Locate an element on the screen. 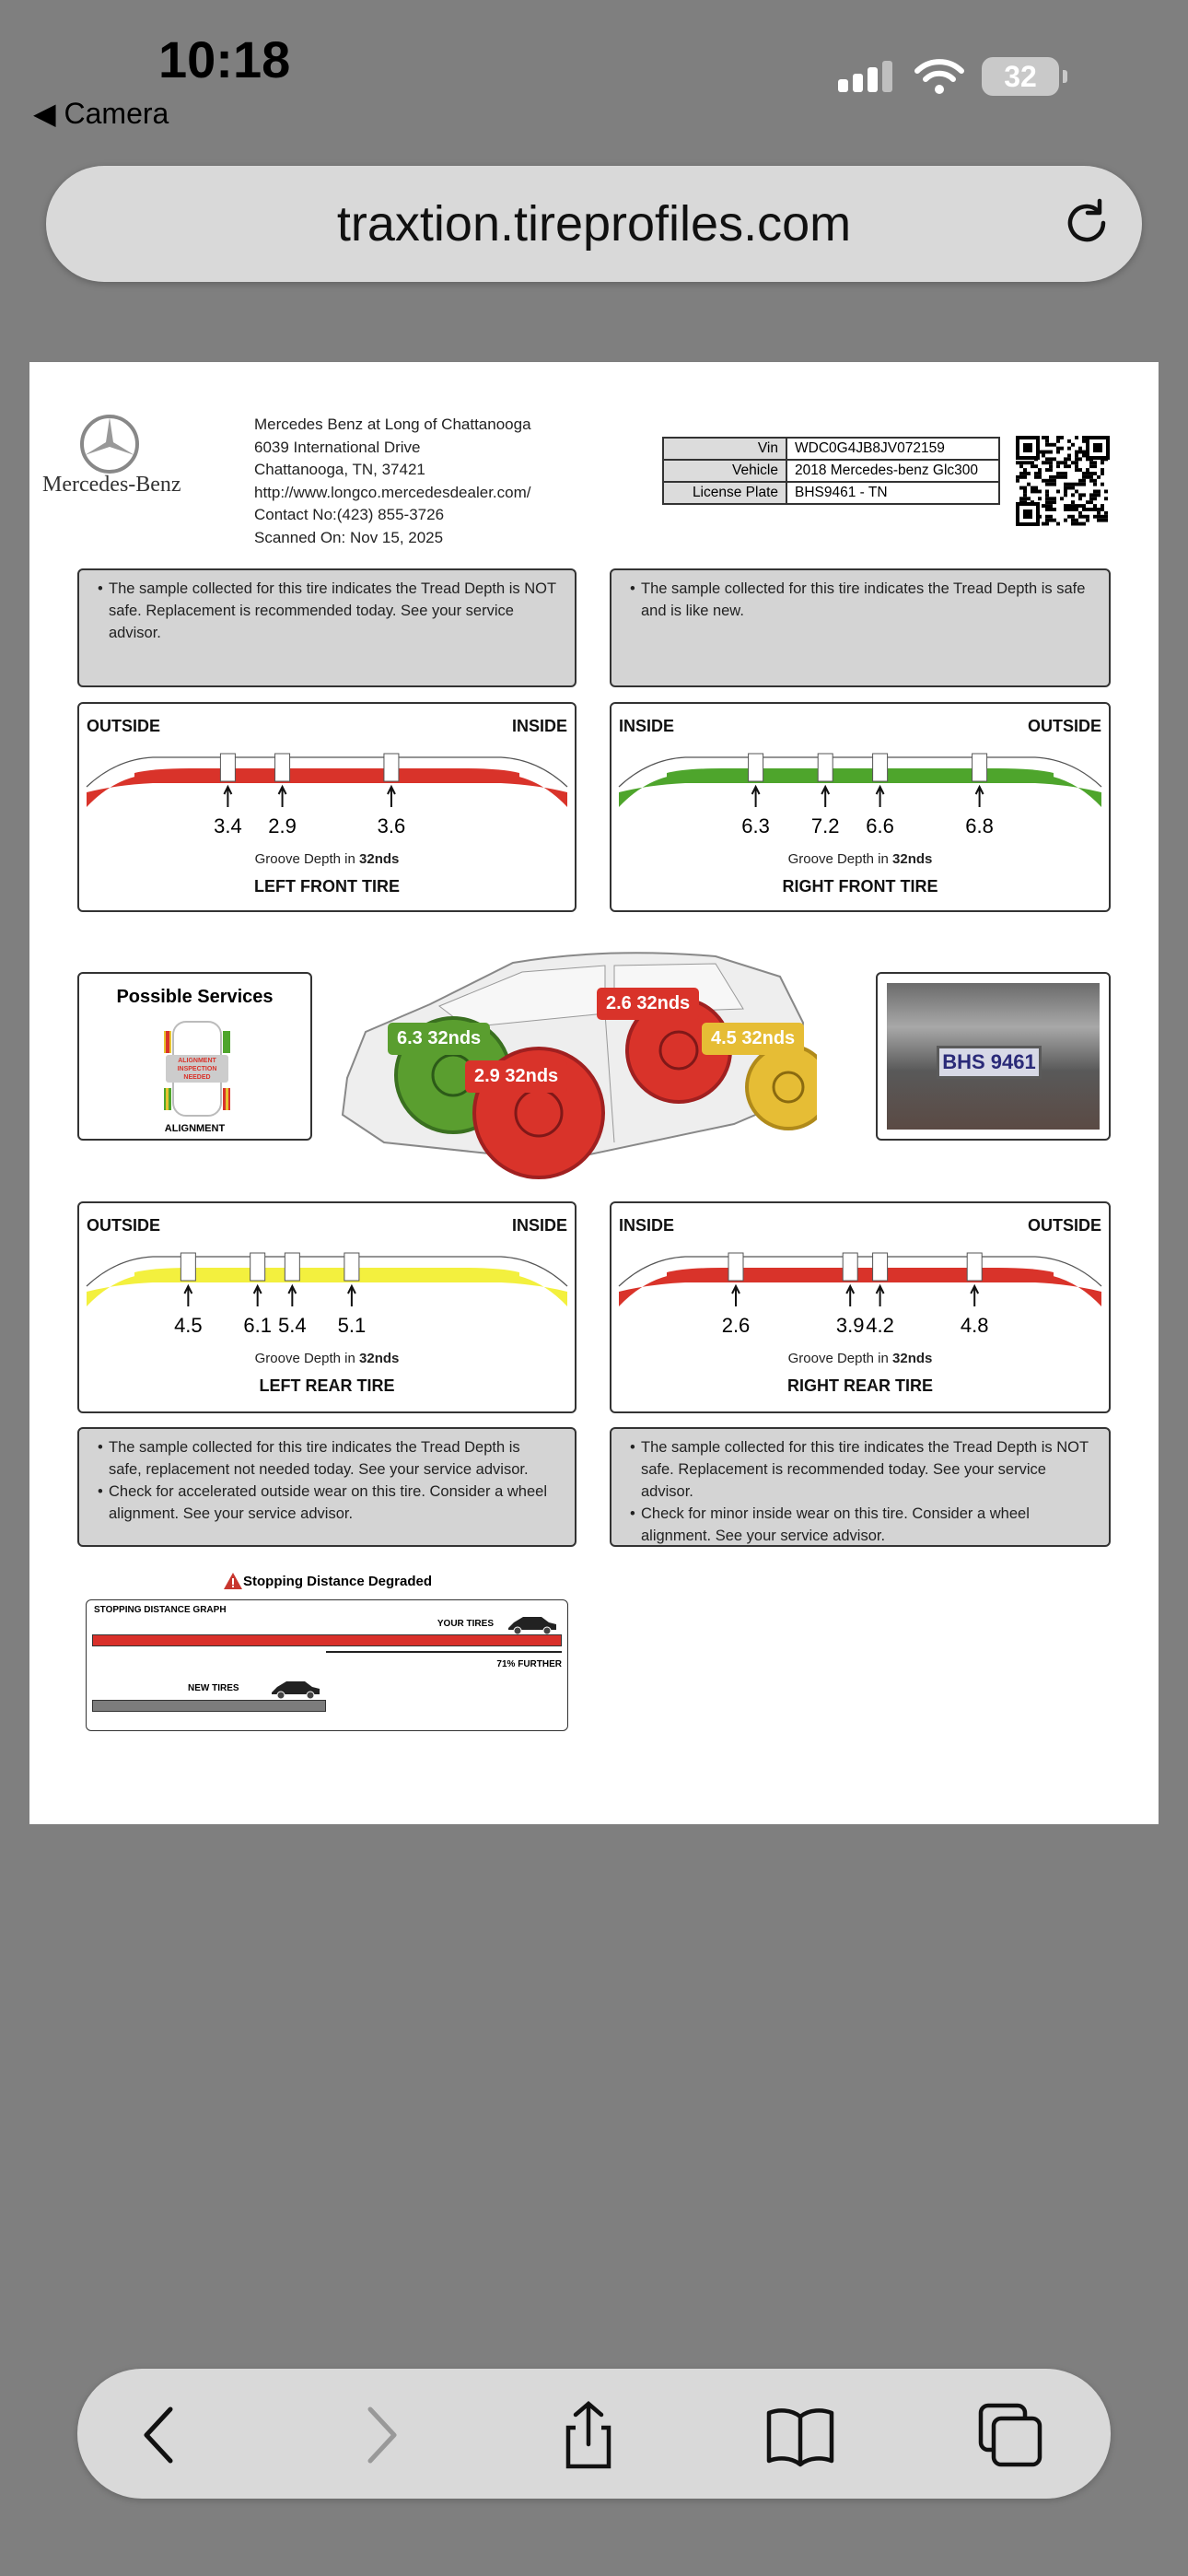 The width and height of the screenshot is (1188, 2576). dealer-address2: Chattanooga, TN, 37421 is located at coordinates (339, 469).